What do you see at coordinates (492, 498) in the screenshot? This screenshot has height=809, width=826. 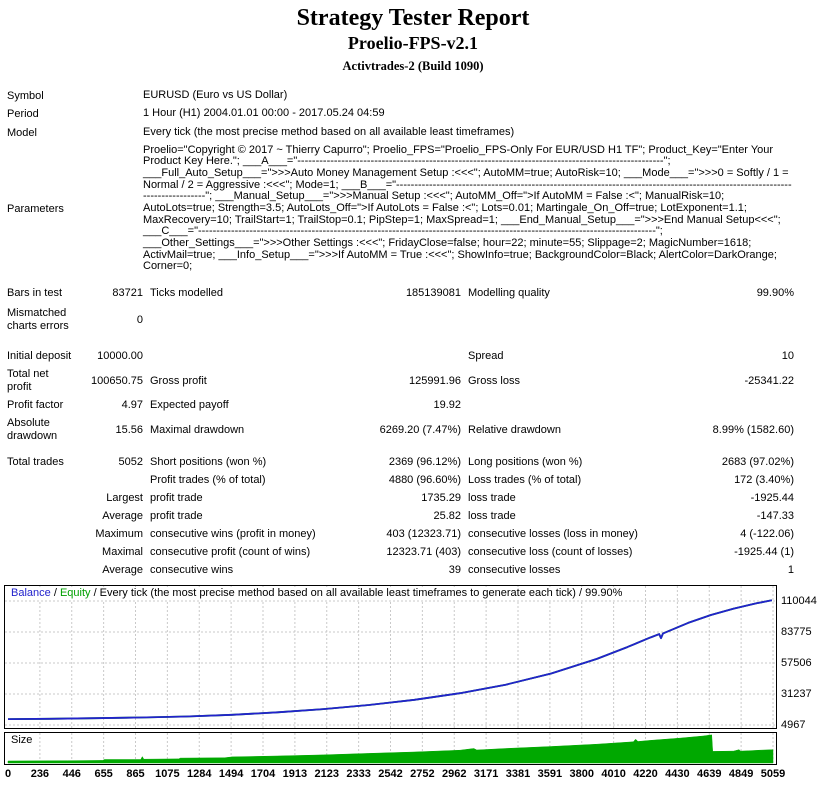 I see `stat-label: loss trade` at bounding box center [492, 498].